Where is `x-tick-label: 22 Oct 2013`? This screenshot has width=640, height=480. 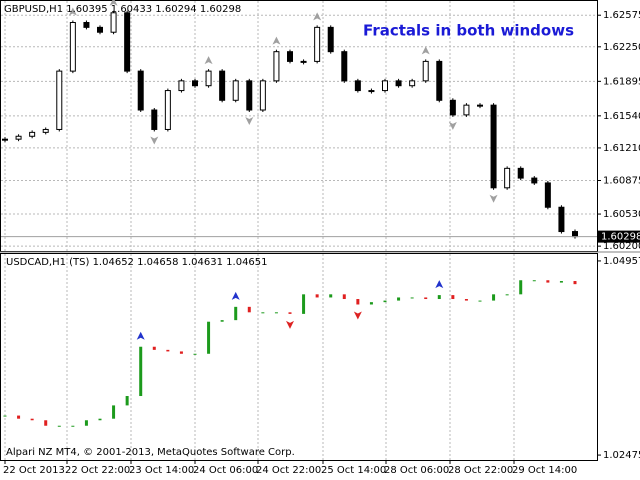
x-tick-label: 22 Oct 2013 is located at coordinates (34, 470).